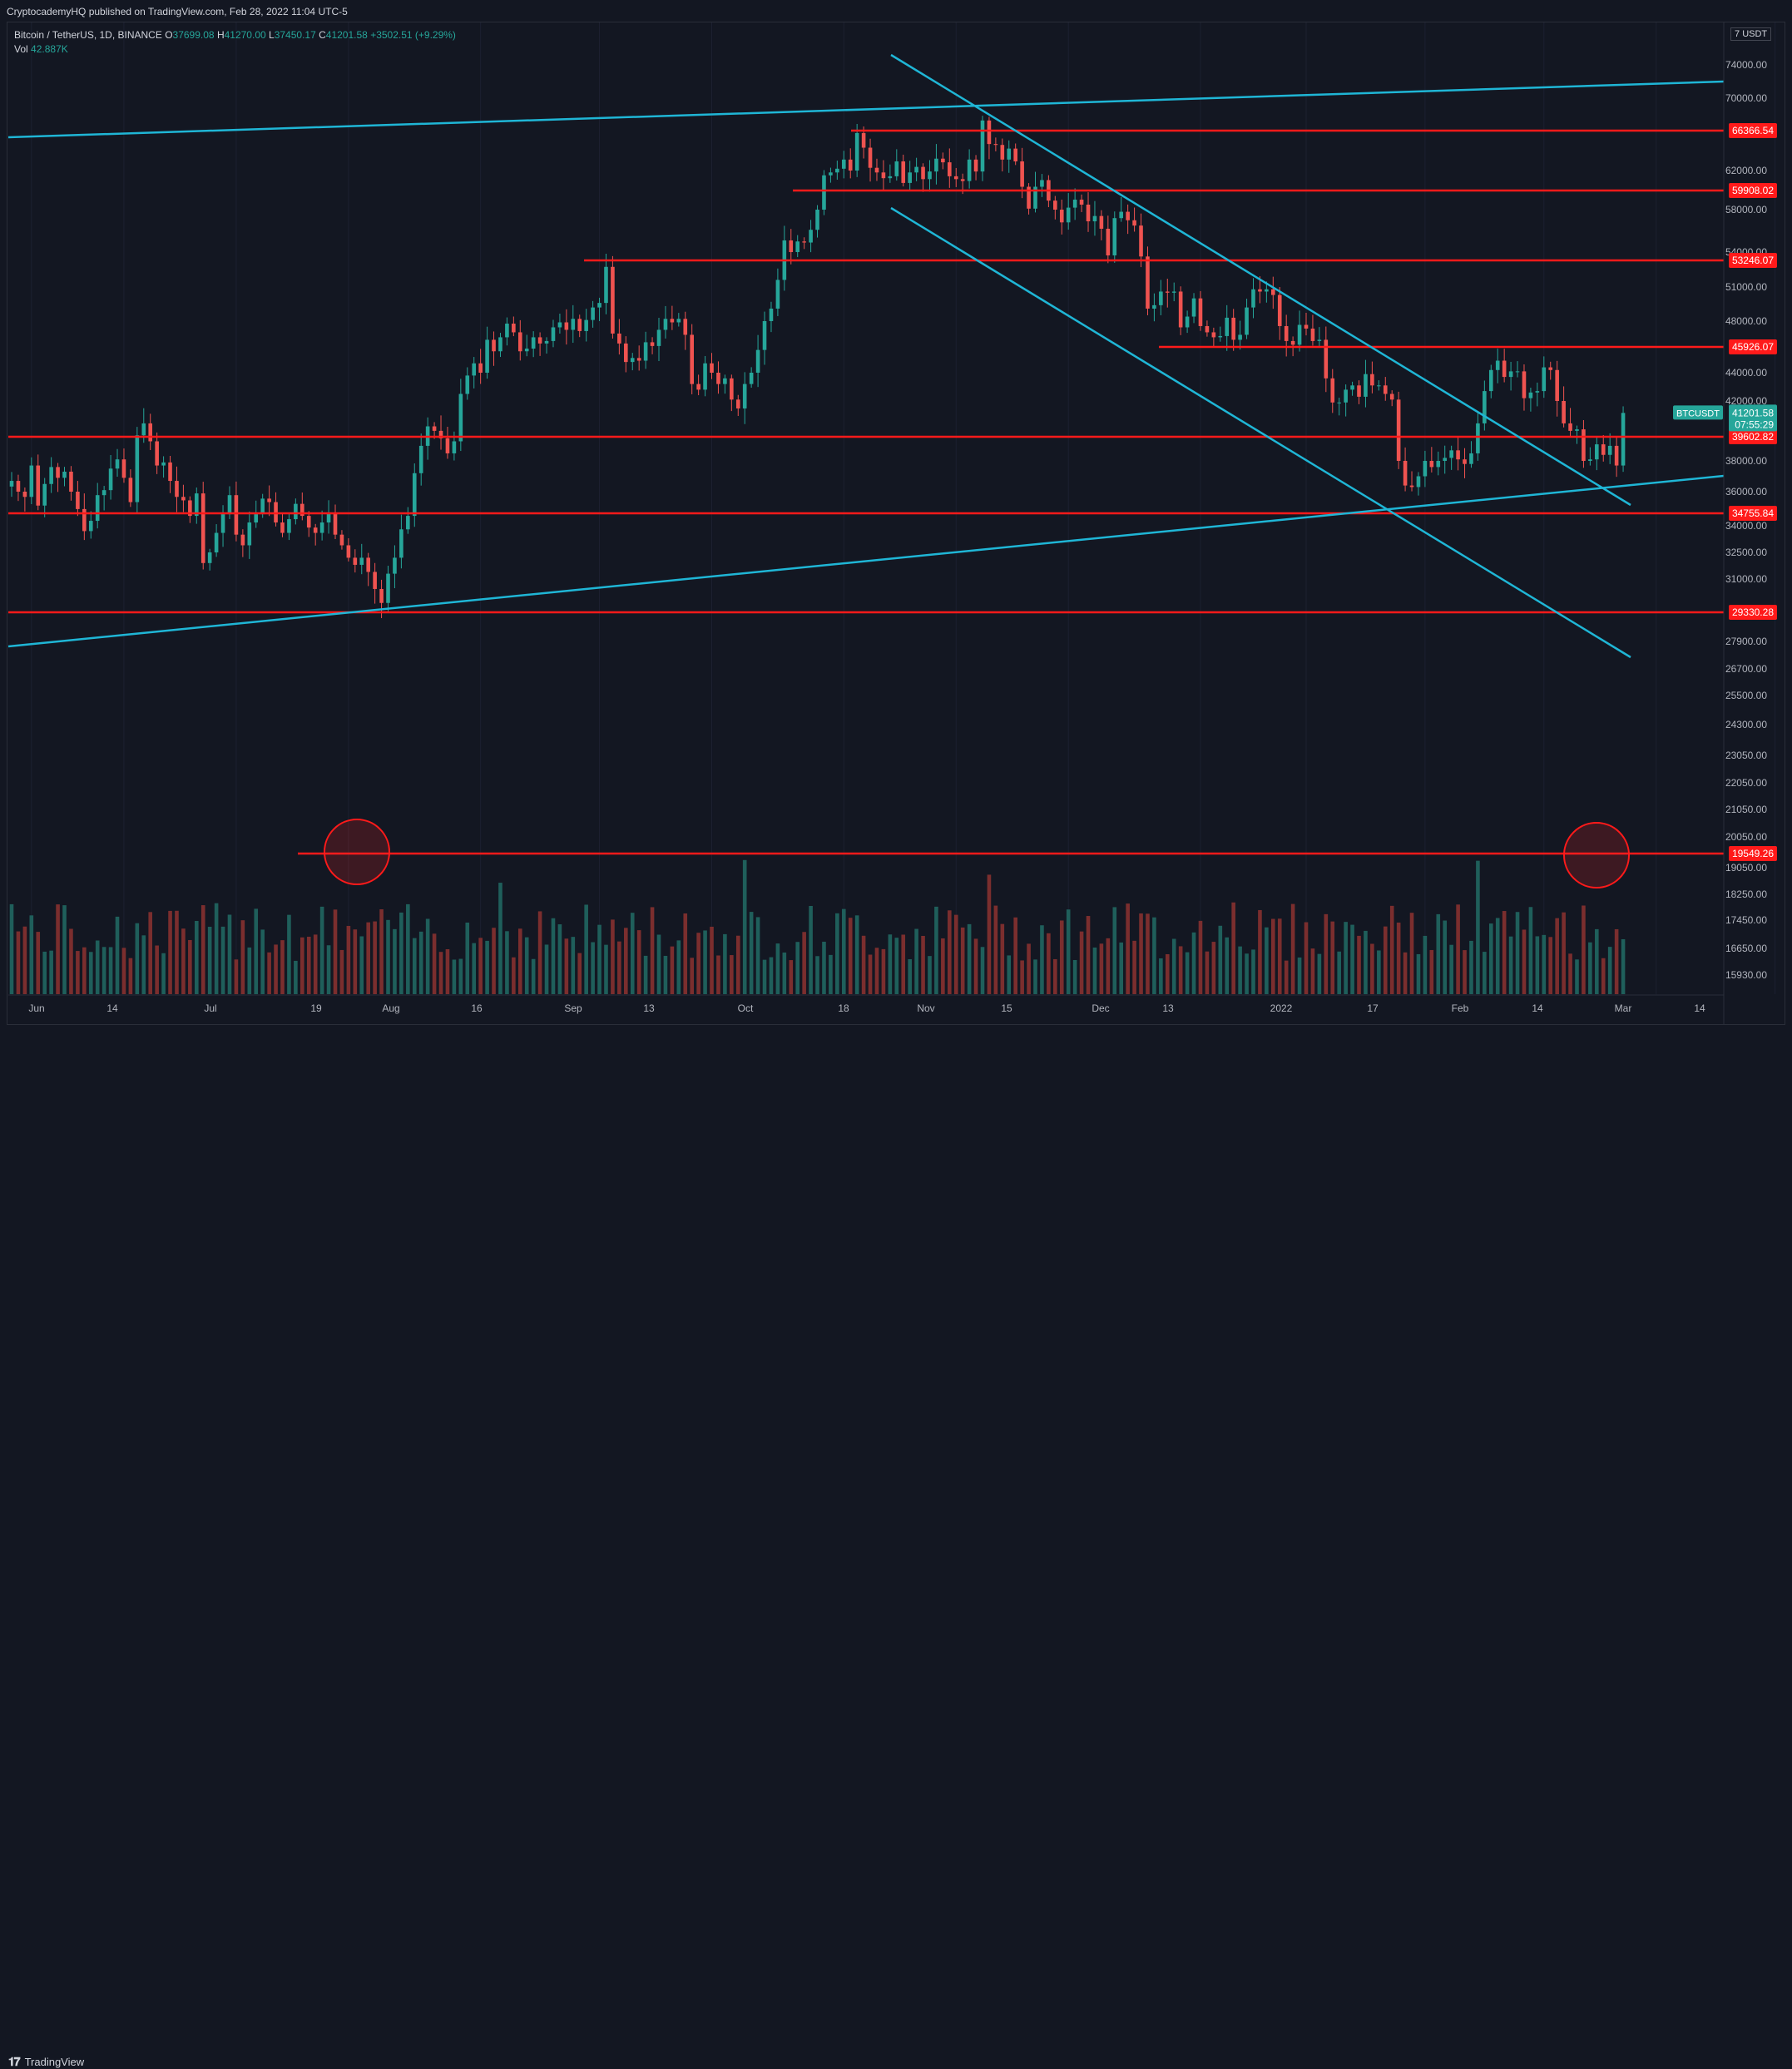  Describe the element at coordinates (88, 35) in the screenshot. I see `symbol-name: Bitcoin / TetherUS, 1D, BINANCE` at that location.